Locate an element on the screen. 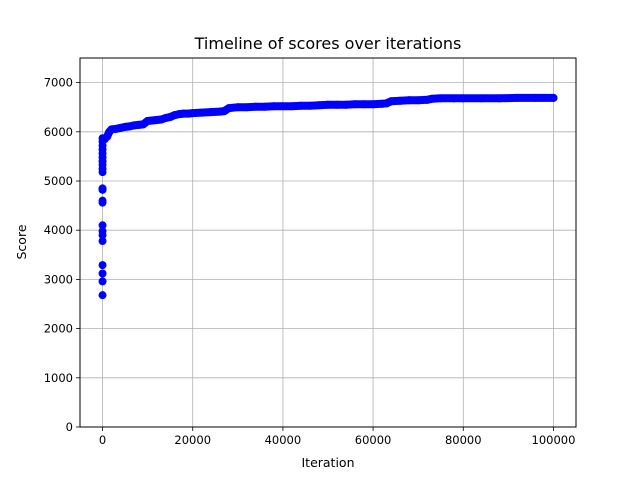  x-tick-label: 20000 is located at coordinates (192, 440).